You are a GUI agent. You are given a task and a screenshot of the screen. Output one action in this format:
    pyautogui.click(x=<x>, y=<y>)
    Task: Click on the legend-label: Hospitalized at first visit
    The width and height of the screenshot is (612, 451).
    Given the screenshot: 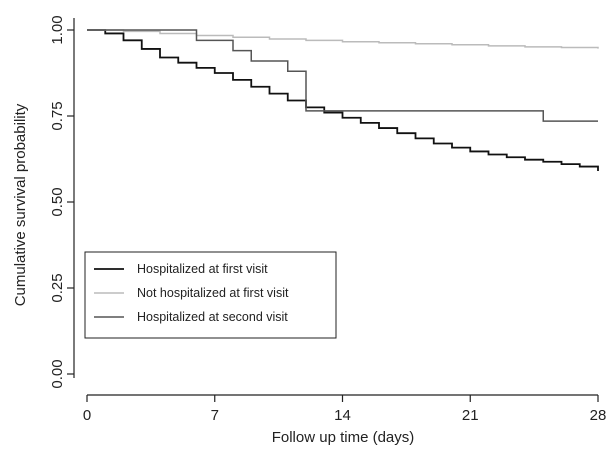 What is the action you would take?
    pyautogui.click(x=202, y=269)
    